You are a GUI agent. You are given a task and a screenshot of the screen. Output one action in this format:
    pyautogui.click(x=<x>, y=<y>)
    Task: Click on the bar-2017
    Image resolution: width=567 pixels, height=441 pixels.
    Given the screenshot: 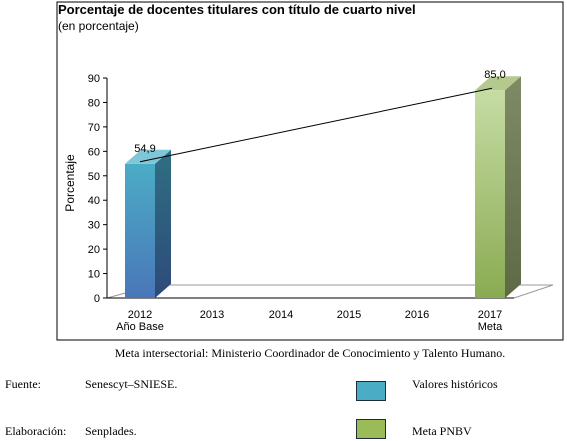 What is the action you would take?
    pyautogui.click(x=498, y=187)
    